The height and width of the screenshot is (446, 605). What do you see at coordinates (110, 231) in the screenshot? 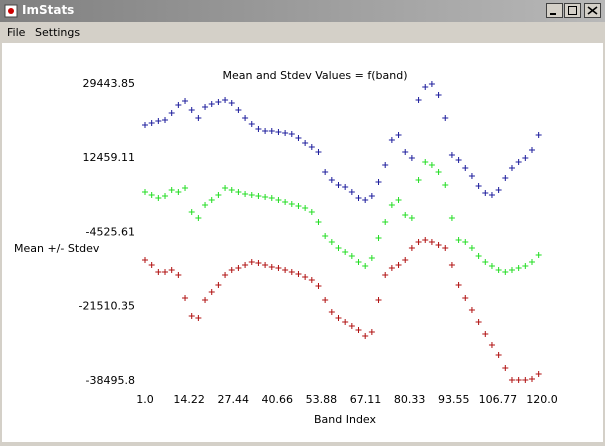
I see `y-tick-label: -4525.61` at bounding box center [110, 231].